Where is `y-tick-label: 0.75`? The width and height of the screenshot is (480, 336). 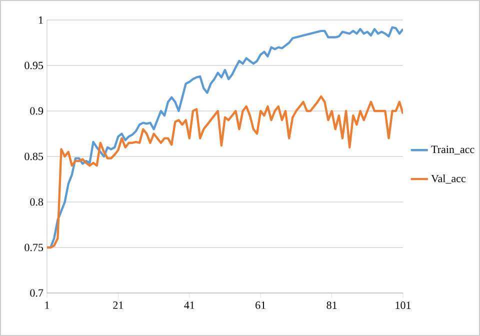
y-tick-label: 0.75 is located at coordinates (34, 248).